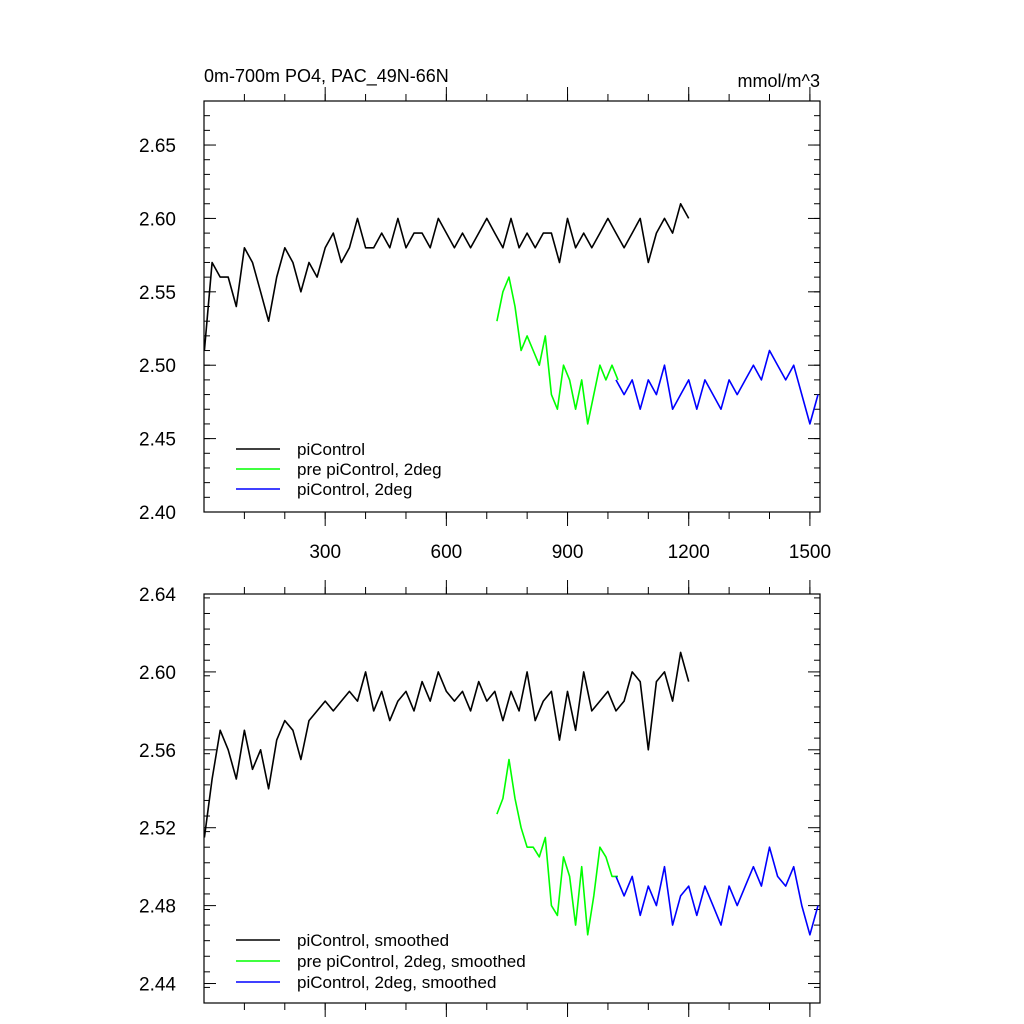 The width and height of the screenshot is (1024, 1024). What do you see at coordinates (369, 469) in the screenshot?
I see `legend-label: pre piControl, 2deg` at bounding box center [369, 469].